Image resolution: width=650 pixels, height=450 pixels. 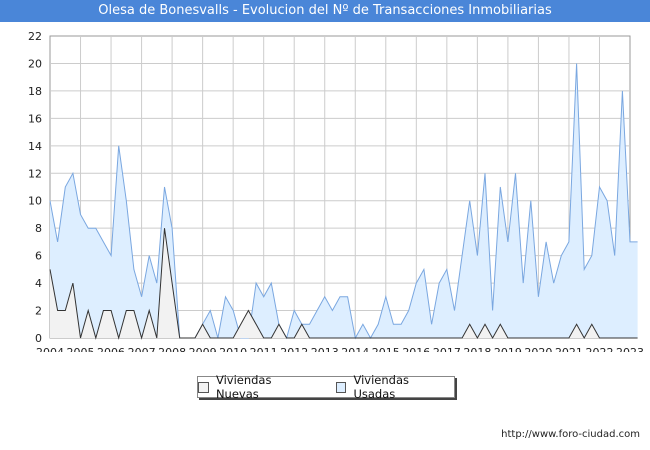 I want to click on legend-swatch-usadas, so click(x=341, y=387).